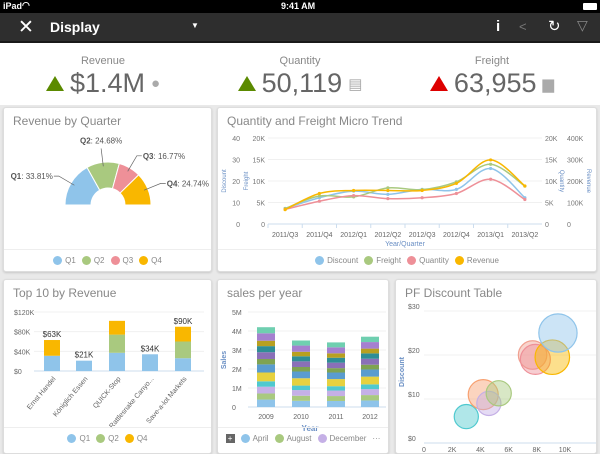 Image resolution: width=600 pixels, height=454 pixels. I want to click on legend-label: Q1, so click(70, 260).